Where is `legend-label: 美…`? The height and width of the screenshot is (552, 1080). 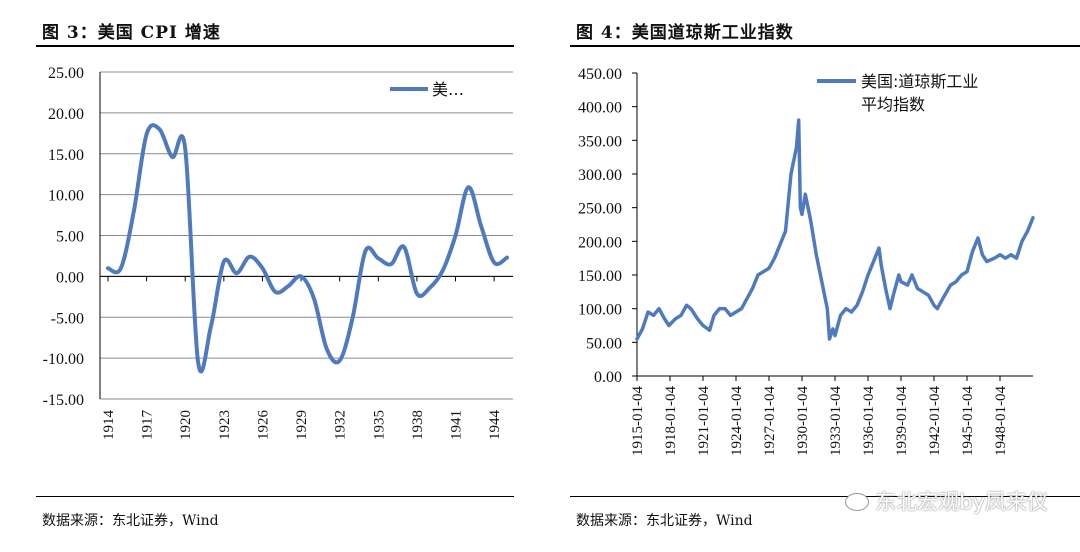 legend-label: 美… is located at coordinates (448, 89).